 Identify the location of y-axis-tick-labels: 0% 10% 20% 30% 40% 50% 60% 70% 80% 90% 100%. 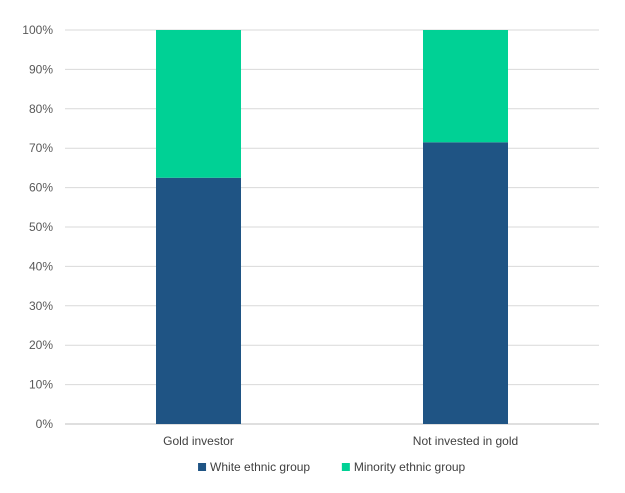
(37, 227).